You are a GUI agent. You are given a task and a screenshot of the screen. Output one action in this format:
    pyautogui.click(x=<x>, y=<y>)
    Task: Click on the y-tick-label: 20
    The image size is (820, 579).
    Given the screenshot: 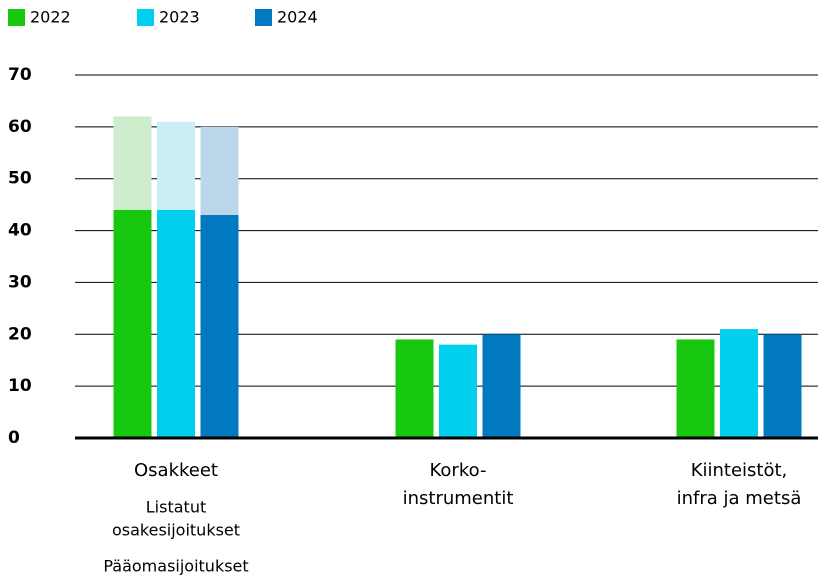 What is the action you would take?
    pyautogui.click(x=20, y=334)
    